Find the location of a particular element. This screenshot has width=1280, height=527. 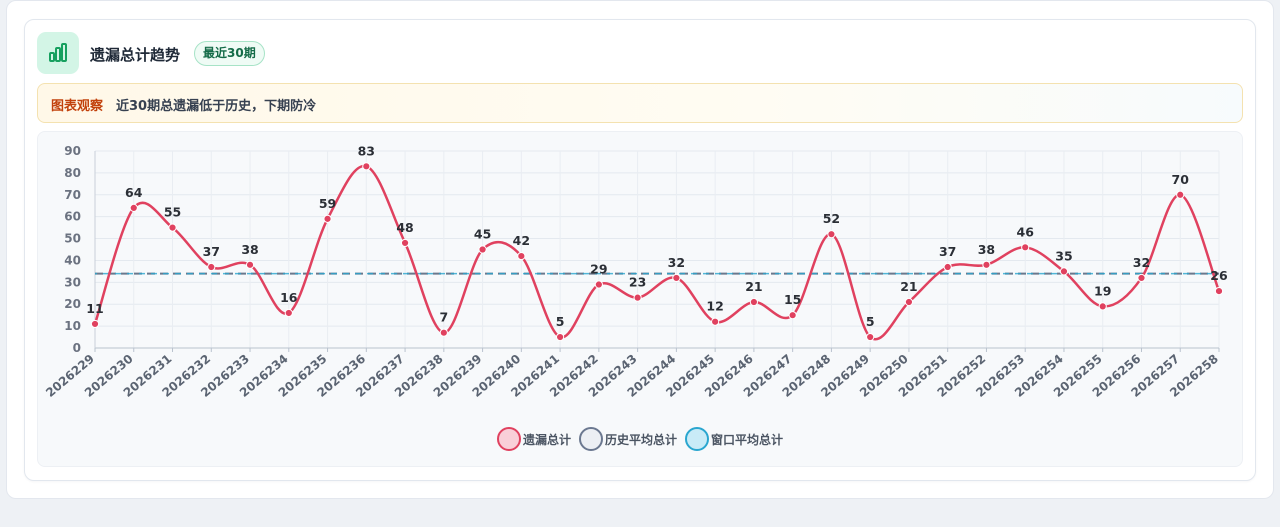

data-label: 64 is located at coordinates (134, 192).